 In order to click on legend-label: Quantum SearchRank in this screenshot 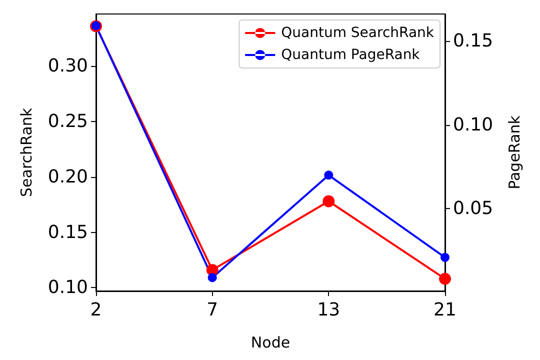, I will do `click(358, 33)`.